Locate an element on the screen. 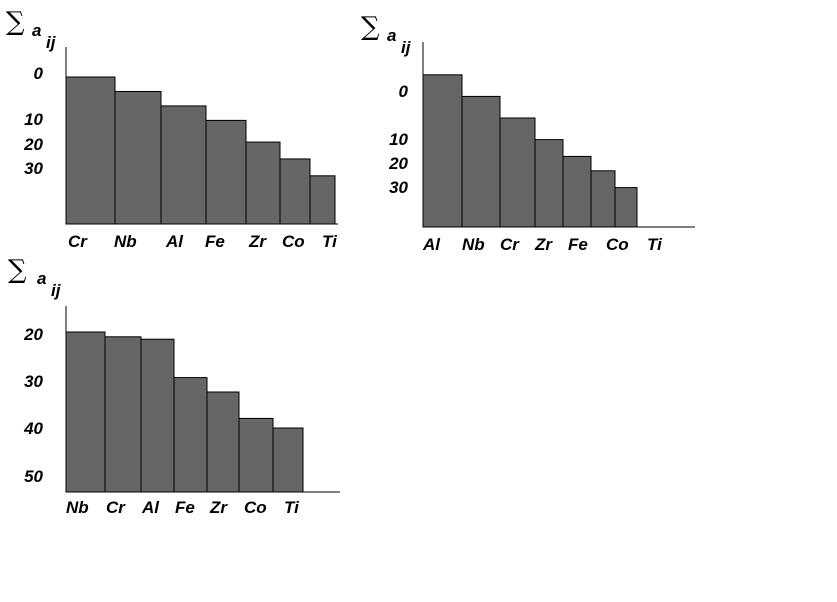 The image size is (837, 602). chart-2-bars is located at coordinates (530, 151).